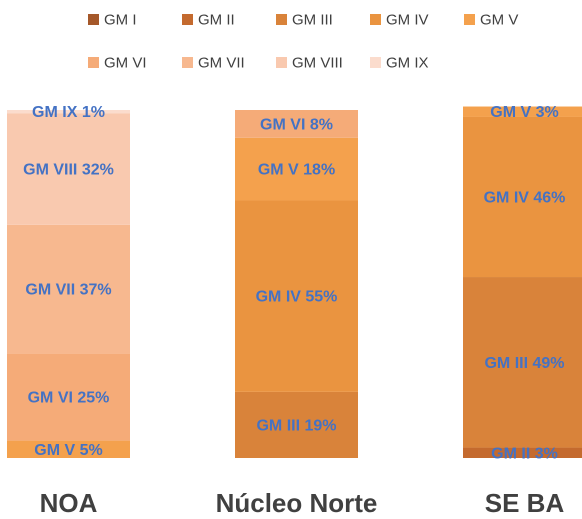 Image resolution: width=582 pixels, height=519 pixels. I want to click on bar-segment-noa-gm-vii, so click(68, 289).